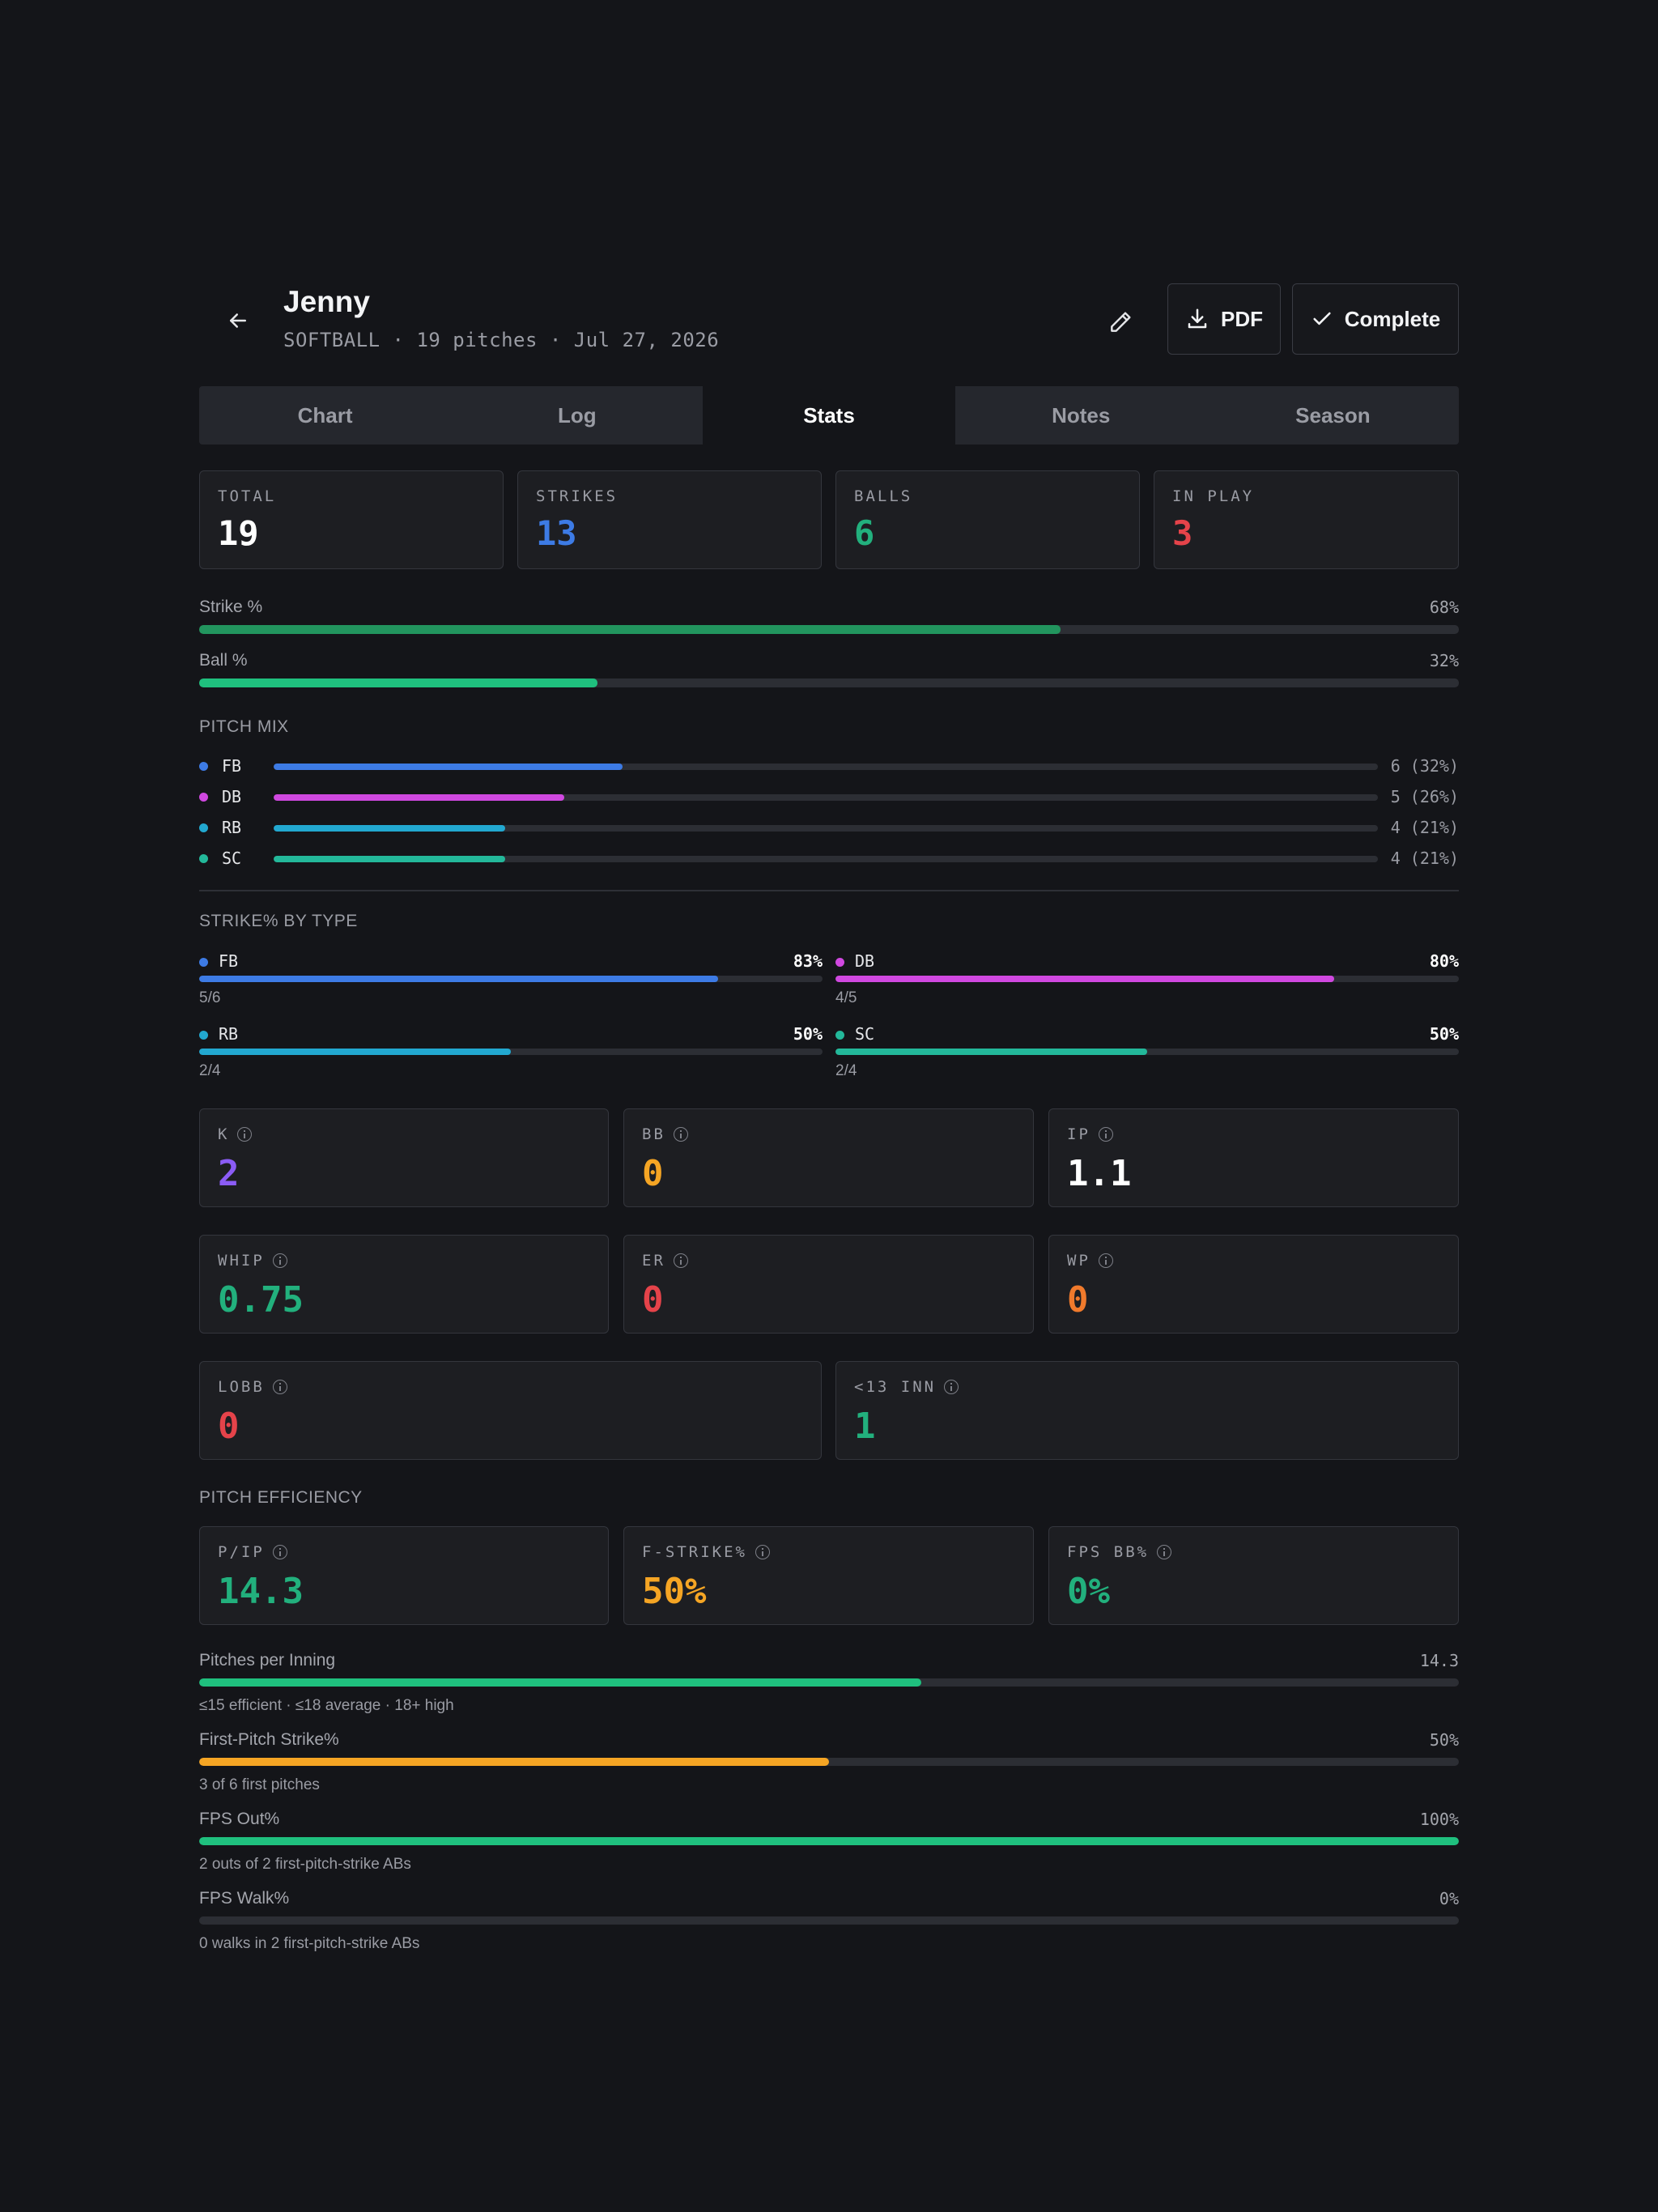 This screenshot has width=1658, height=2212. What do you see at coordinates (235, 1134) in the screenshot?
I see `k-label-row: K` at bounding box center [235, 1134].